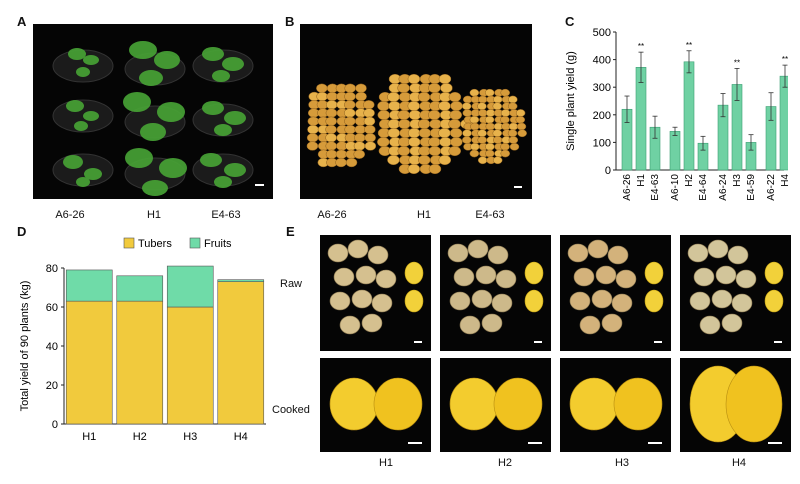 The image size is (800, 484). Describe the element at coordinates (622, 463) in the screenshot. I see `panel-e-col-h3: H3` at that location.